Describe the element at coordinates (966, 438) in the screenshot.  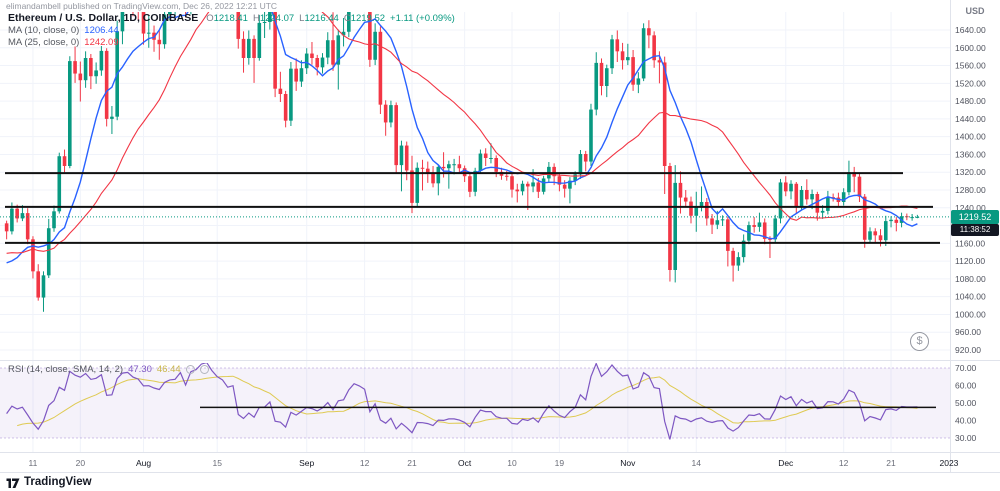
I see `svg-text: 30.00` at that location.